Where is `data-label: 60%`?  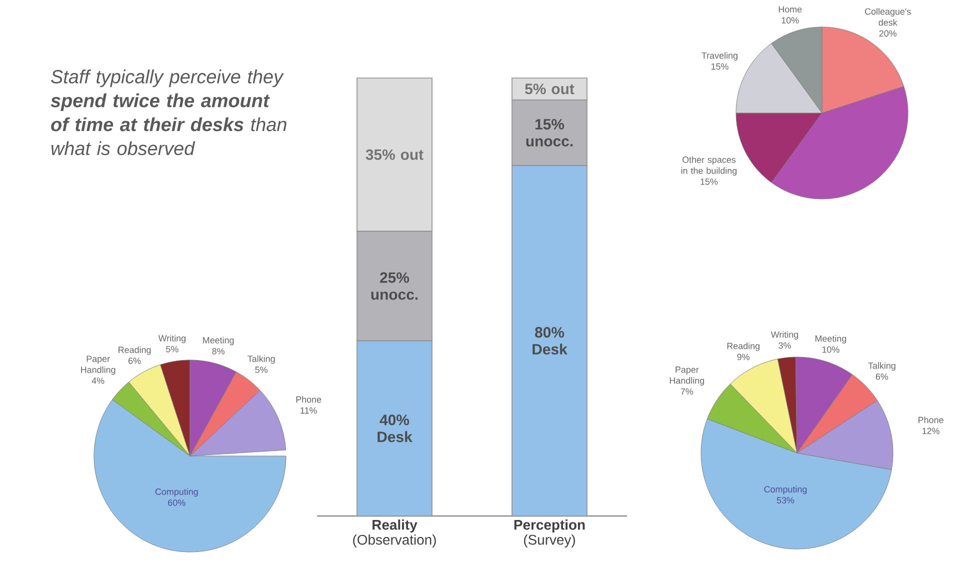 data-label: 60% is located at coordinates (177, 503).